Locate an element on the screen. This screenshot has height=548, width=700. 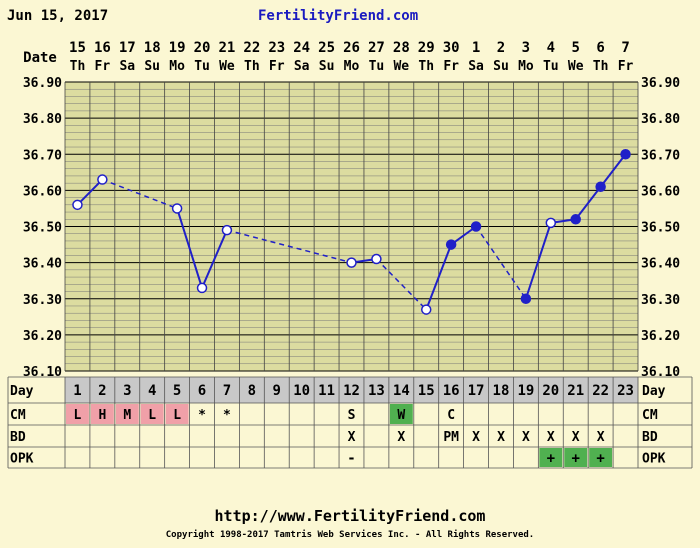
day-number: 16 is located at coordinates (451, 391).